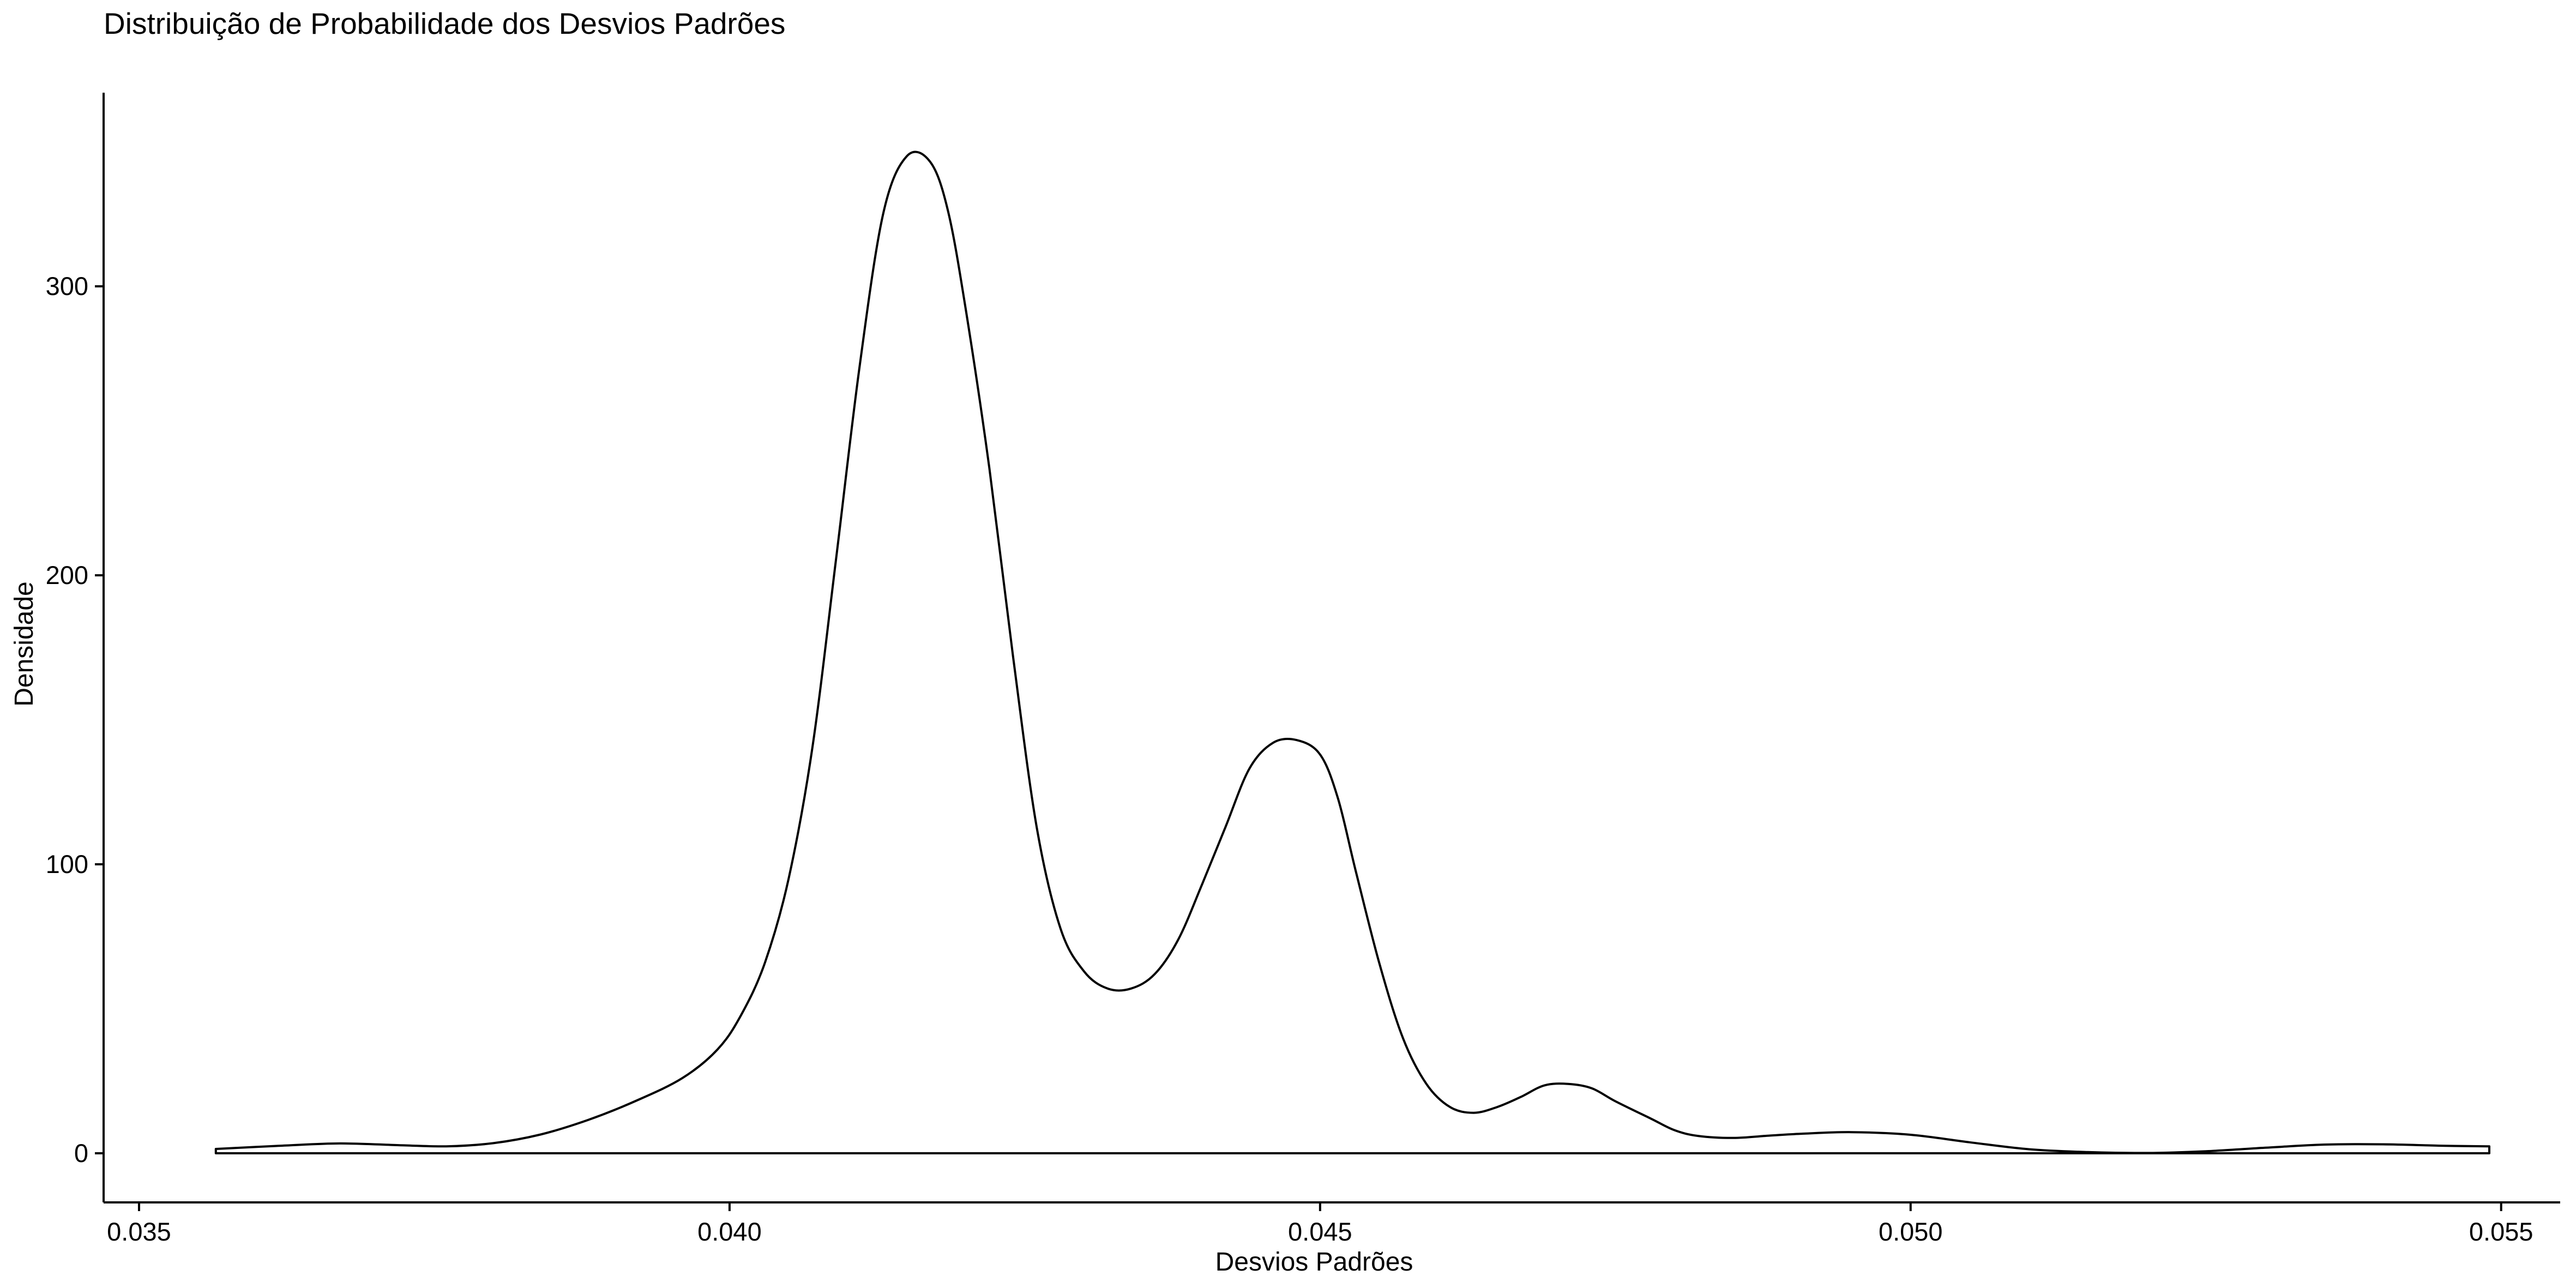 Image resolution: width=2576 pixels, height=1288 pixels. Describe the element at coordinates (81, 1153) in the screenshot. I see `y-tick-label-0: 0` at that location.